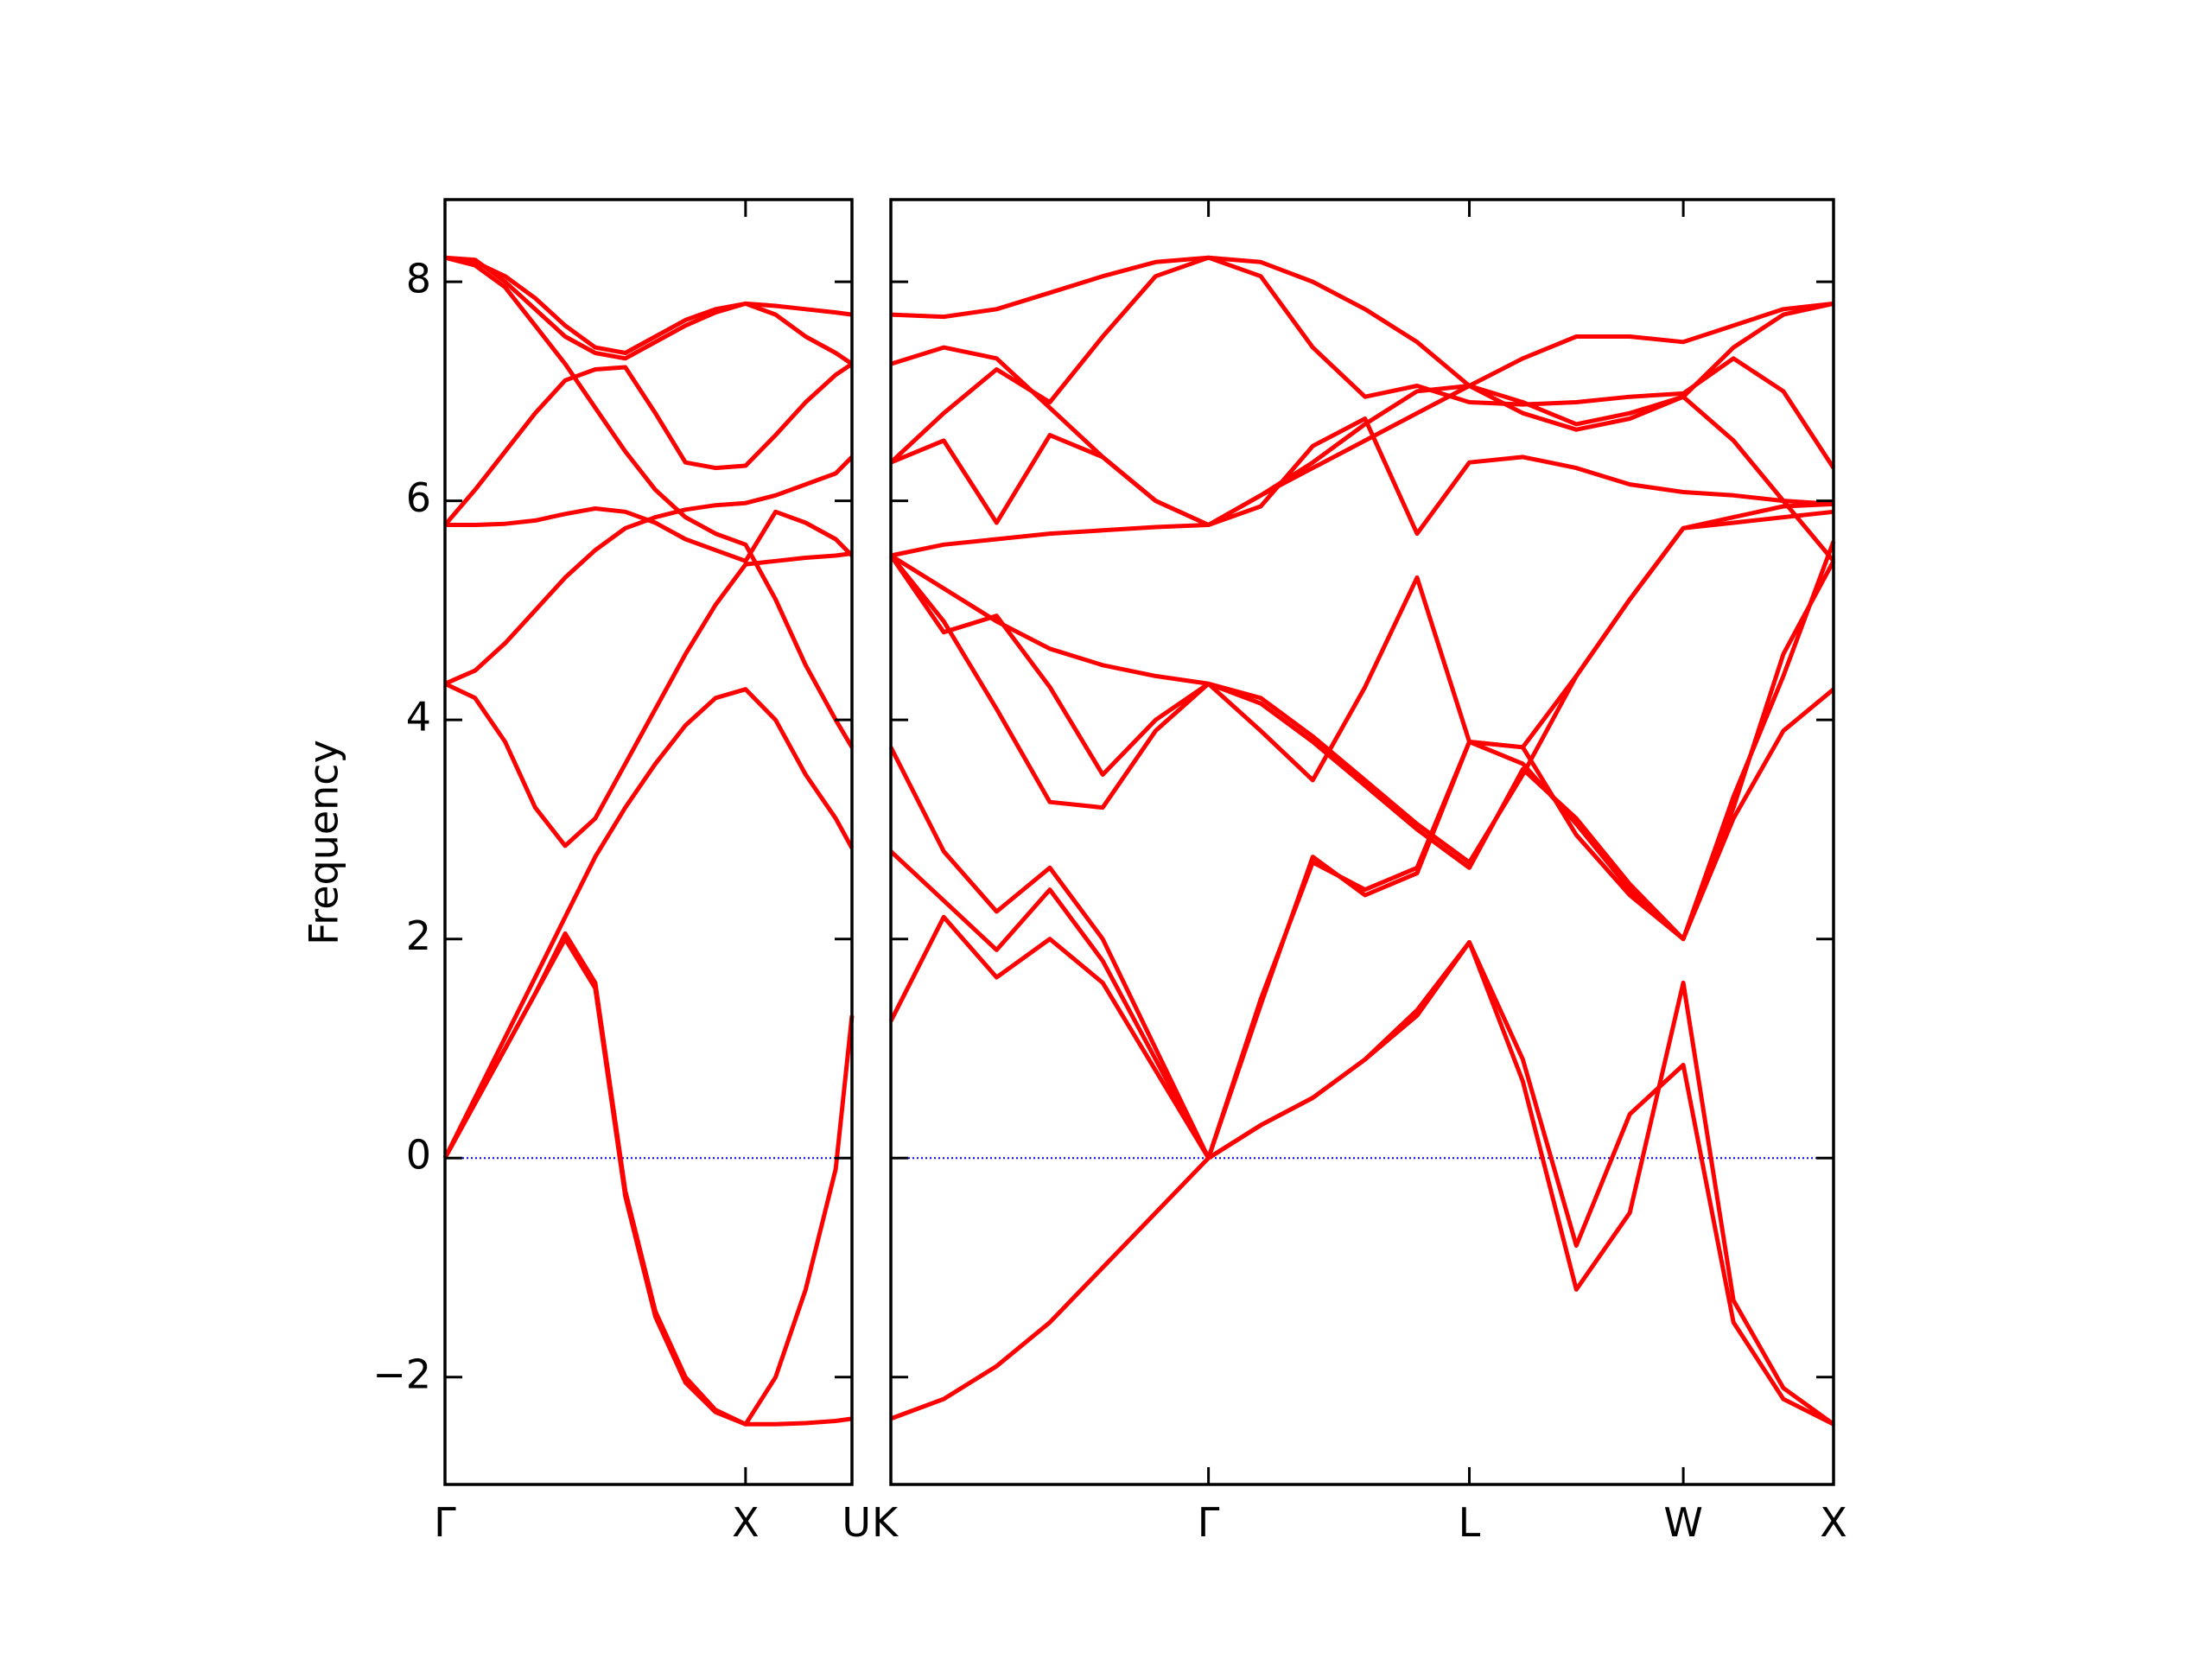 The height and width of the screenshot is (1659, 2212). I want to click on x-tick-label: W, so click(1682, 1522).